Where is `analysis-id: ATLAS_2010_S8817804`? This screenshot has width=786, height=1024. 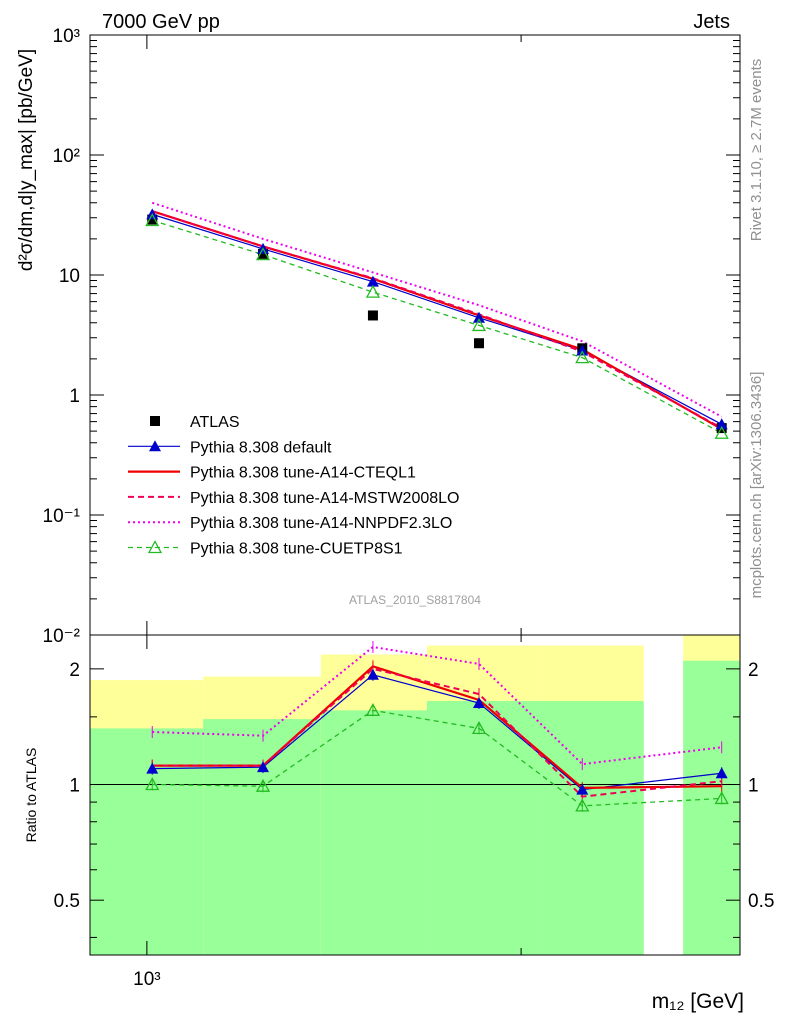 analysis-id: ATLAS_2010_S8817804 is located at coordinates (415, 600).